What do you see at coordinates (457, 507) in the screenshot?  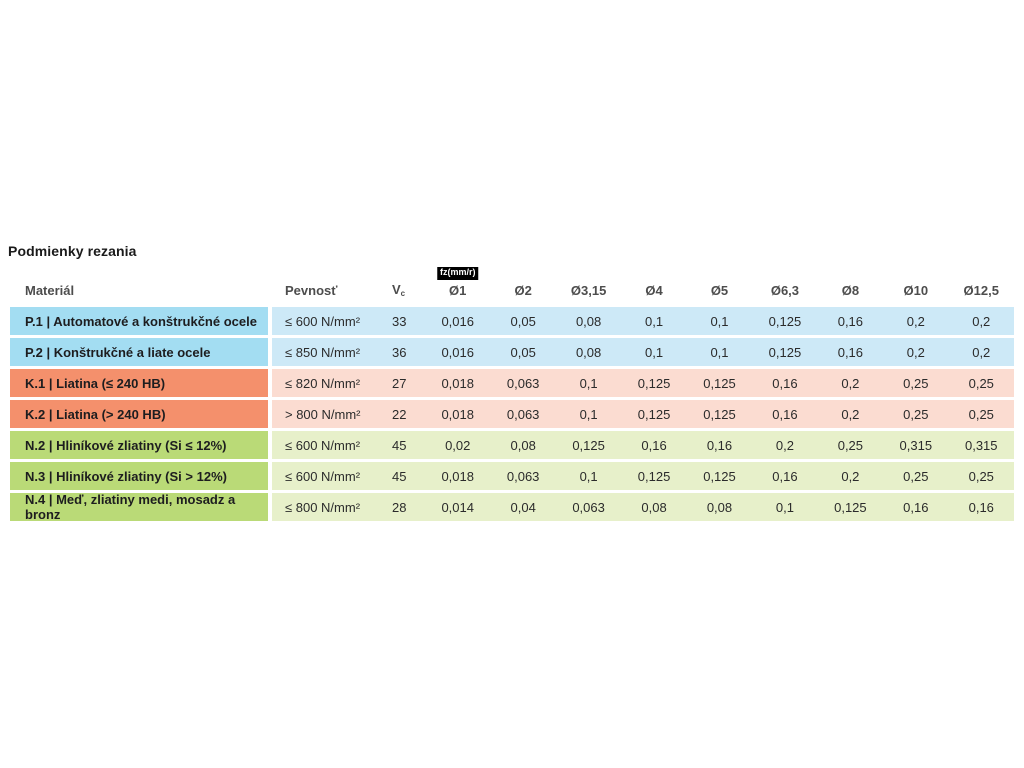 I see `feed-cell: 0,014` at bounding box center [457, 507].